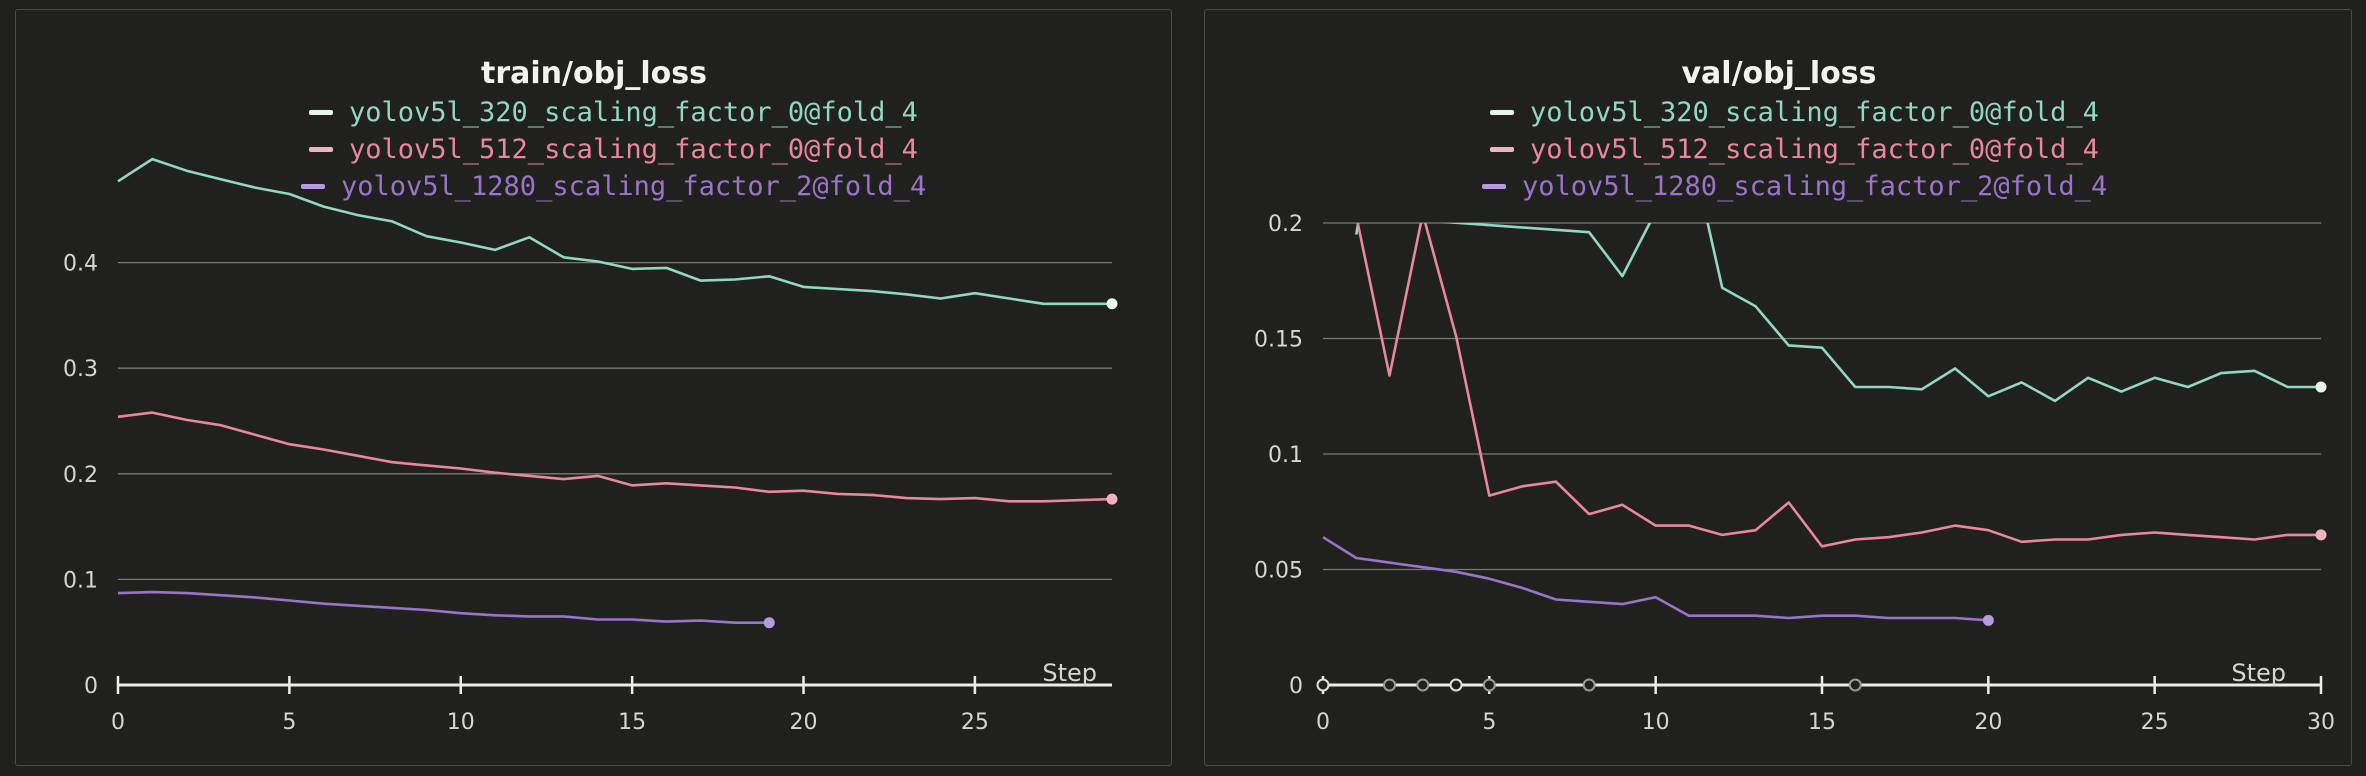  Describe the element at coordinates (1278, 340) in the screenshot. I see `y-tick-label: 0.15` at that location.